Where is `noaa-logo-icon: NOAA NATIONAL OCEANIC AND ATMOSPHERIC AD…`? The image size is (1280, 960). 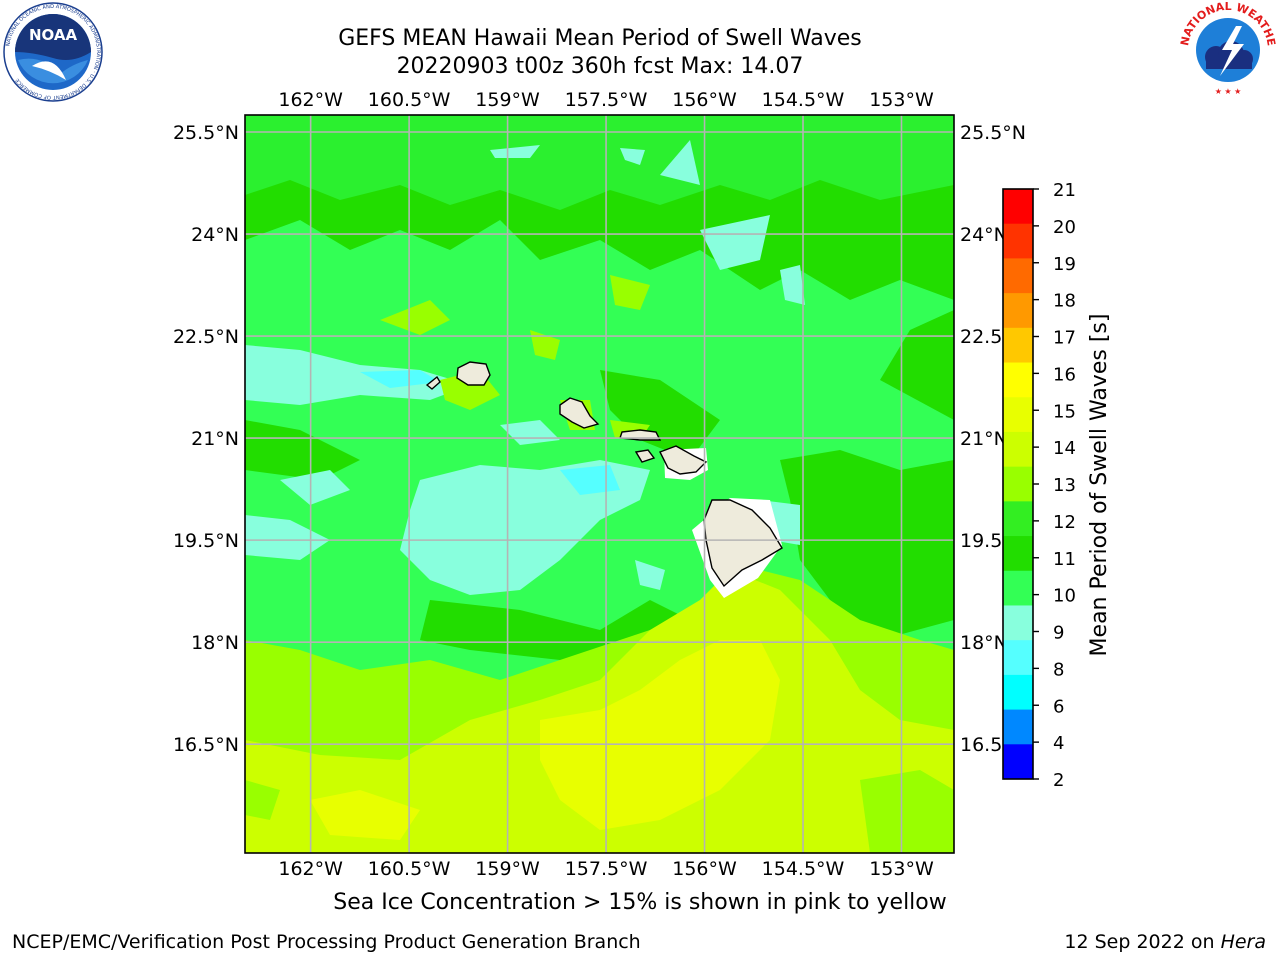 noaa-logo-icon: NOAA NATIONAL OCEANIC AND ATMOSPHERIC AD… is located at coordinates (53, 52).